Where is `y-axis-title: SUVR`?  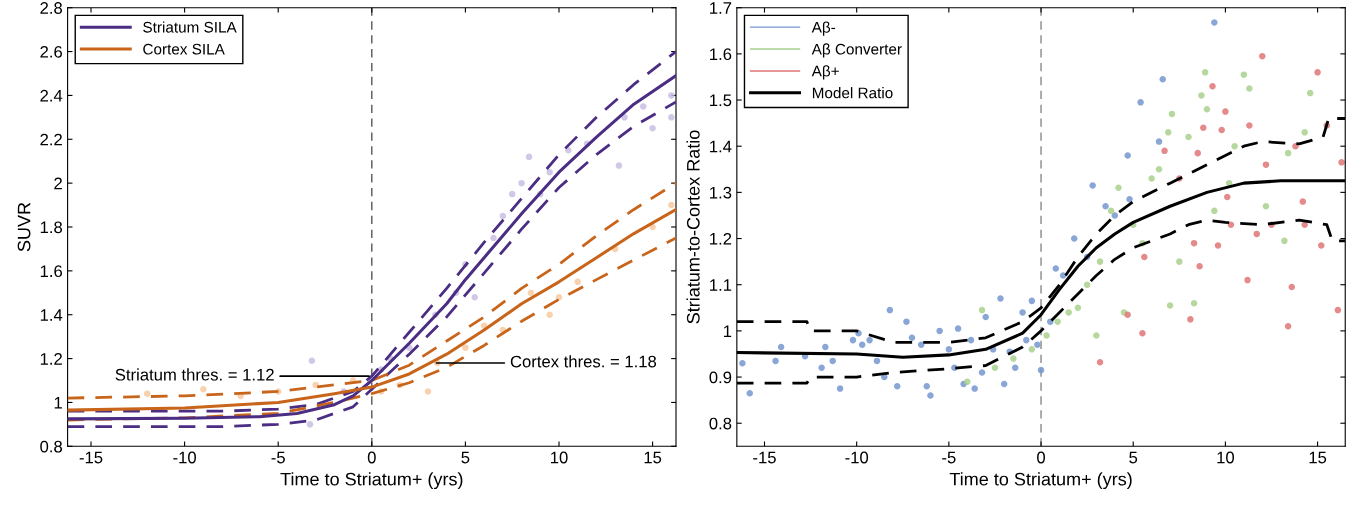
y-axis-title: SUVR is located at coordinates (24, 227).